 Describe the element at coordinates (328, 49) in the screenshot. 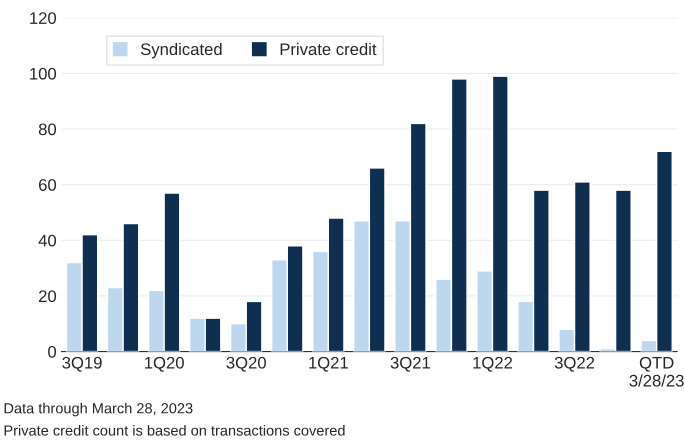

I see `legend-label: Private credit` at that location.